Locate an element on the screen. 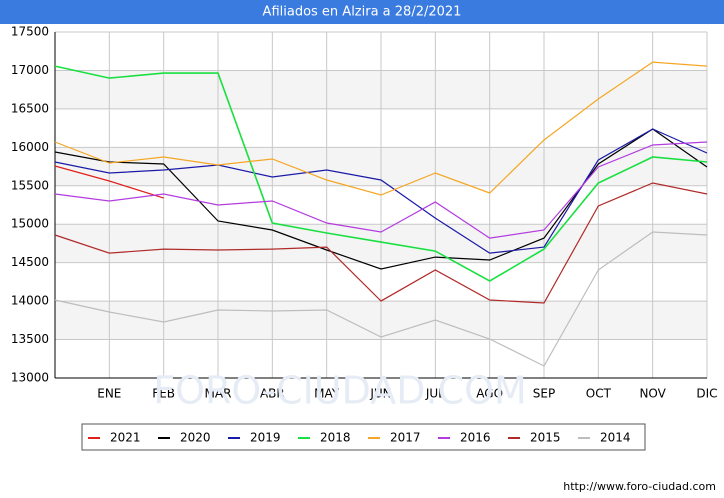  series-line is located at coordinates (109, 182).